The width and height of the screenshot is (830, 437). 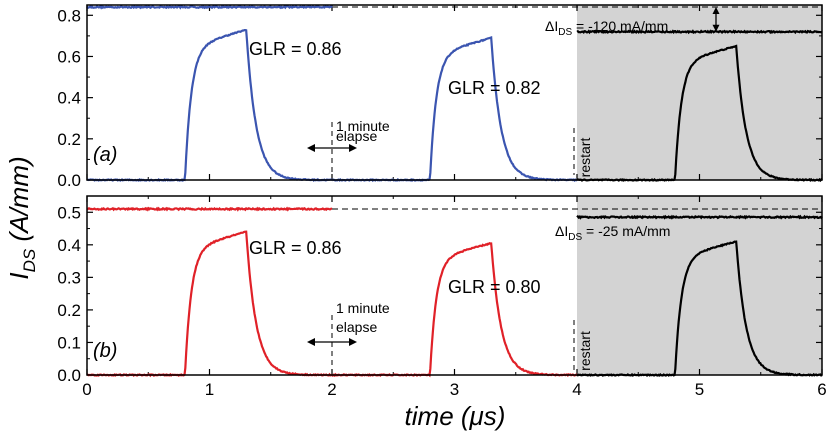 What do you see at coordinates (105, 155) in the screenshot?
I see `panel-label: (a)` at bounding box center [105, 155].